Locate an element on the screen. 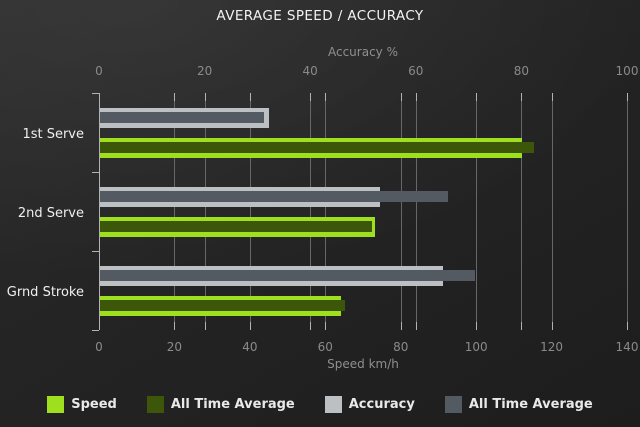 The image size is (640, 427). top-axis-title: Accuracy % is located at coordinates (362, 52).